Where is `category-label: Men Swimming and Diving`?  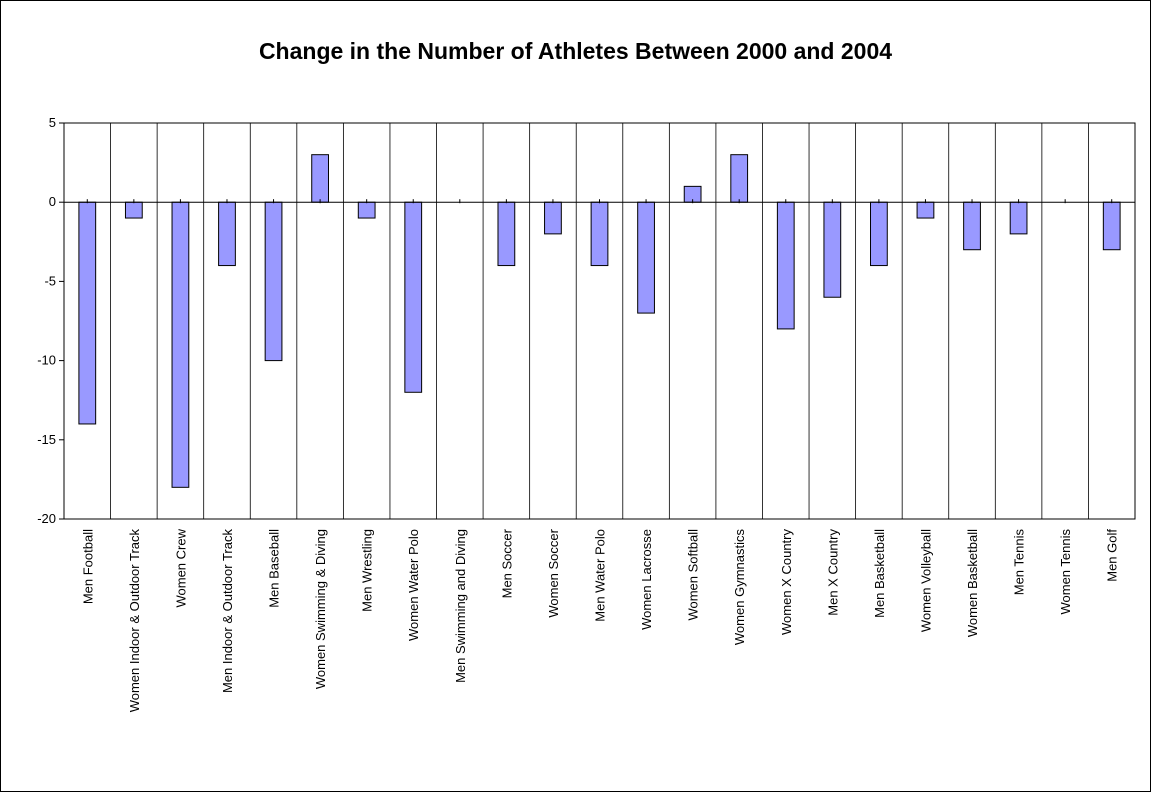
category-label: Men Swimming and Diving is located at coordinates (460, 606).